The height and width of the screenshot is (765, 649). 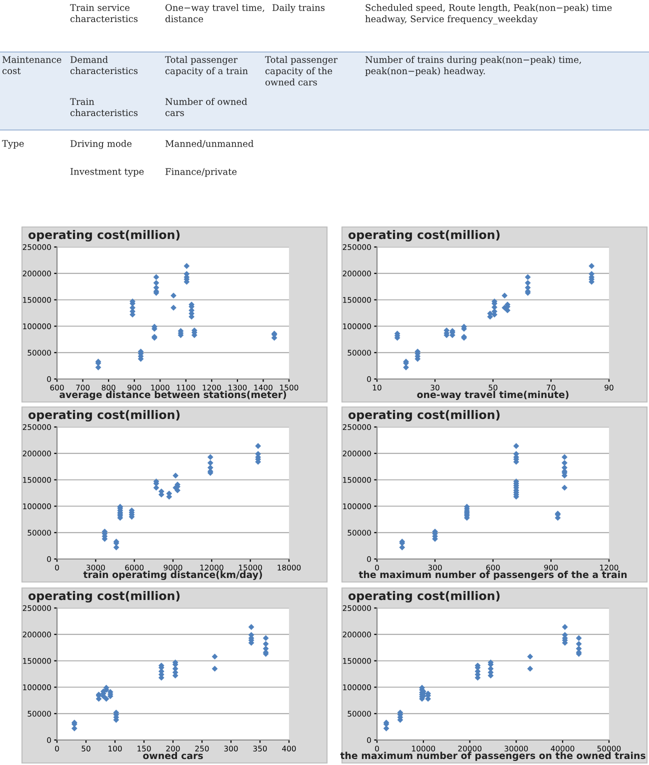 What do you see at coordinates (104, 65) in the screenshot?
I see `text: Demand characteristics` at bounding box center [104, 65].